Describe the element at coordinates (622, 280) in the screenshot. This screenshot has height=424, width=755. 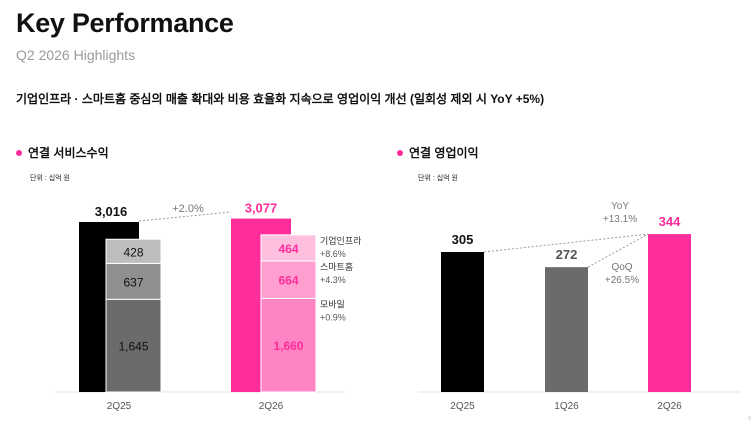
I see `qoq-value: +26.5%` at that location.